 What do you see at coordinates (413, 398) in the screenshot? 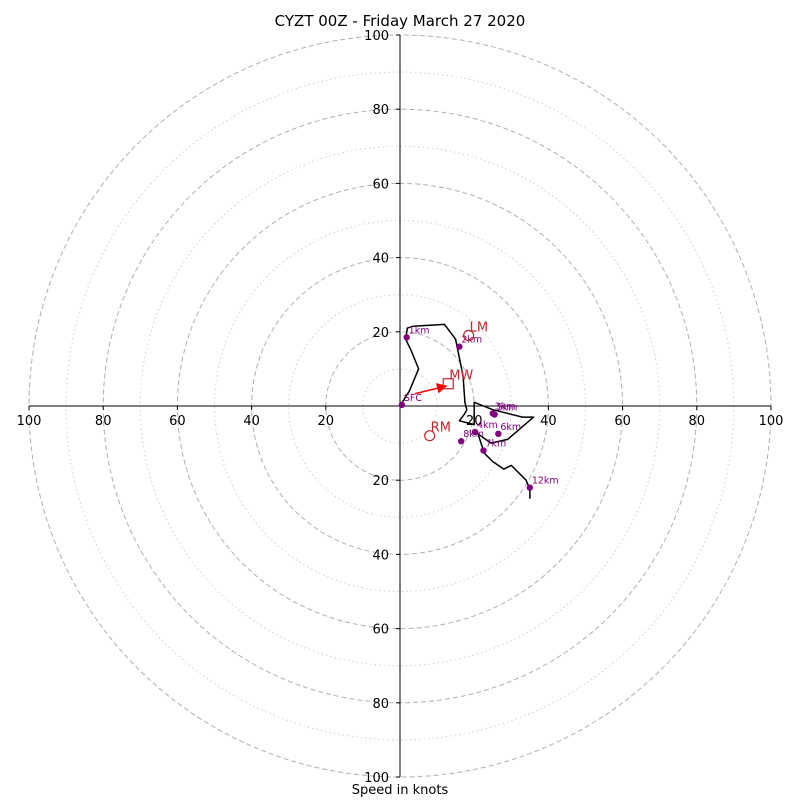
I see `height-label-SFC: SFC` at bounding box center [413, 398].